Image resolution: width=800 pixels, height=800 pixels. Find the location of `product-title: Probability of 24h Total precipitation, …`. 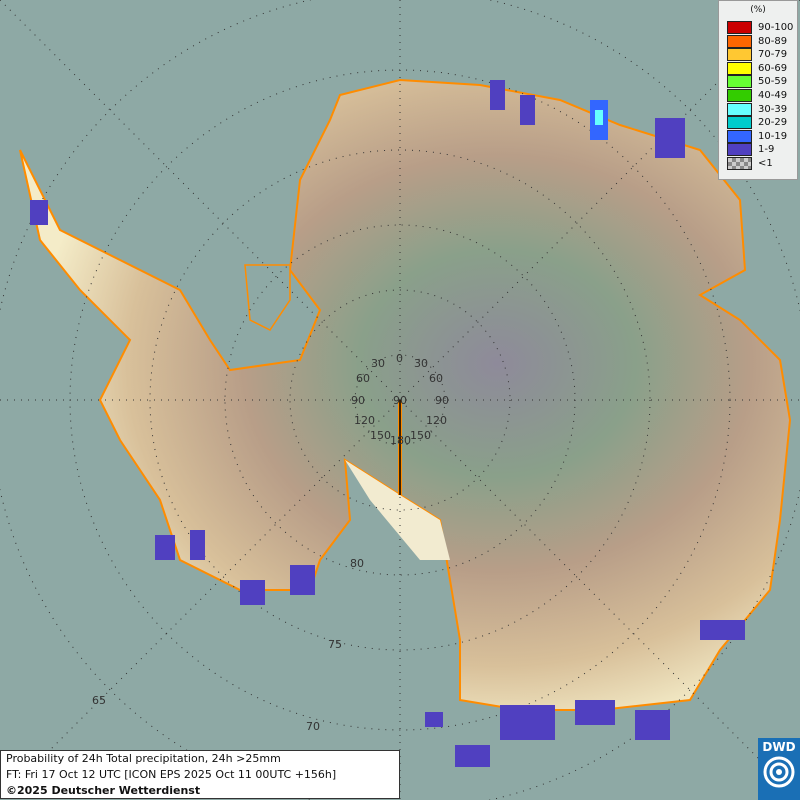

product-title: Probability of 24h Total precipitation, … is located at coordinates (143, 758).